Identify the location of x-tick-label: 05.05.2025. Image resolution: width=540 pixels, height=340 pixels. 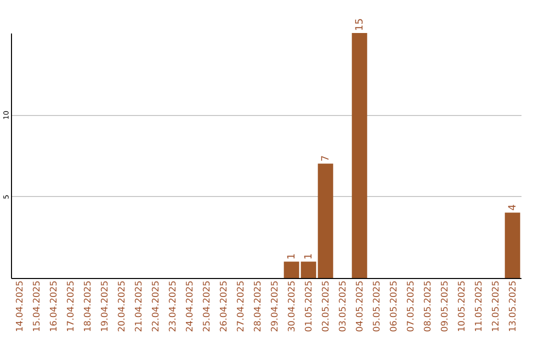
(377, 306).